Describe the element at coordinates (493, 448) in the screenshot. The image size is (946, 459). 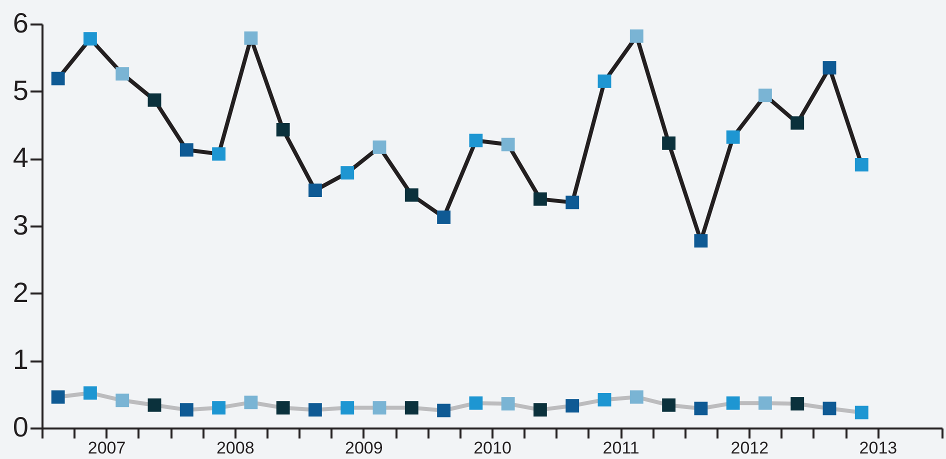
I see `x-tick-label: 2010` at that location.